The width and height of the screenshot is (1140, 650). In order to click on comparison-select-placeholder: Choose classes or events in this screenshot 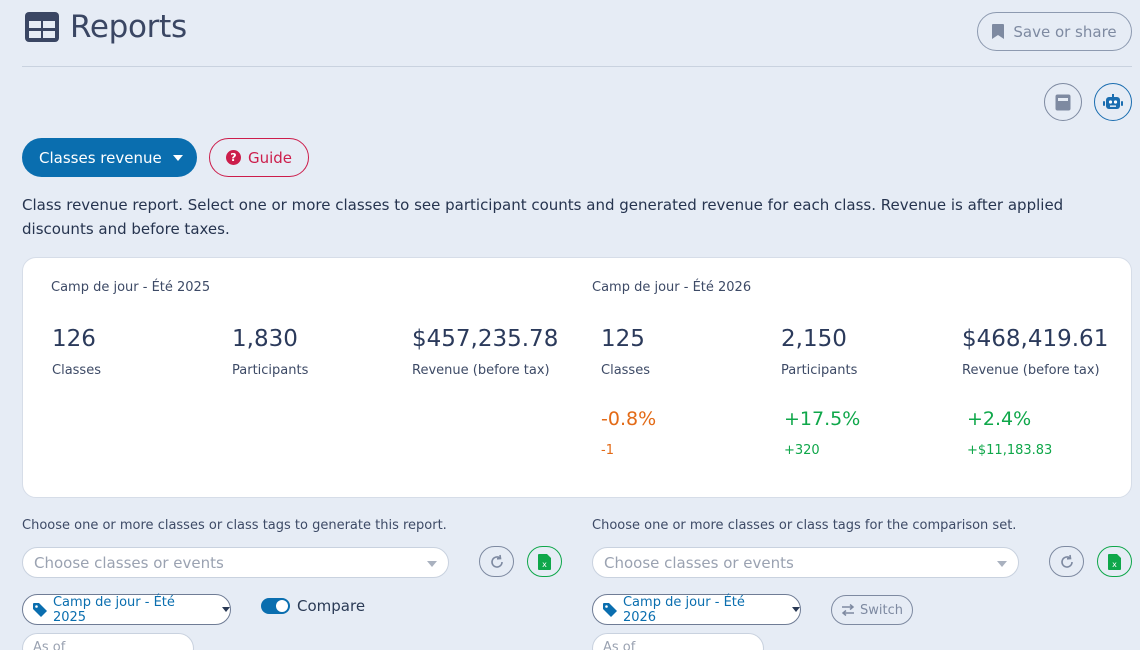, I will do `click(699, 562)`.